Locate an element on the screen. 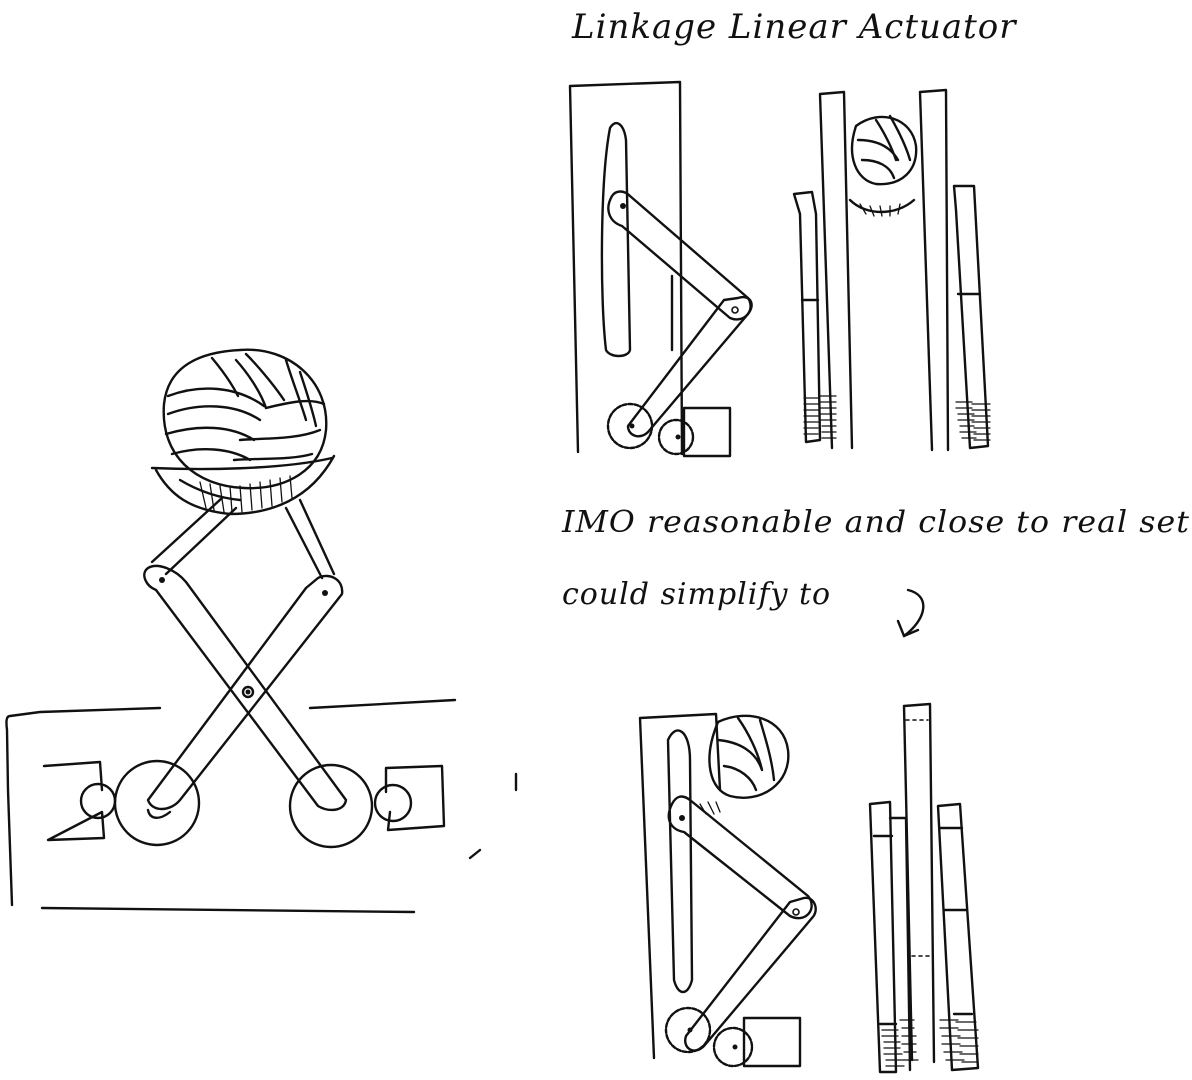 The image size is (1192, 1080). comment-line-2: could simplify to is located at coordinates (696, 594).